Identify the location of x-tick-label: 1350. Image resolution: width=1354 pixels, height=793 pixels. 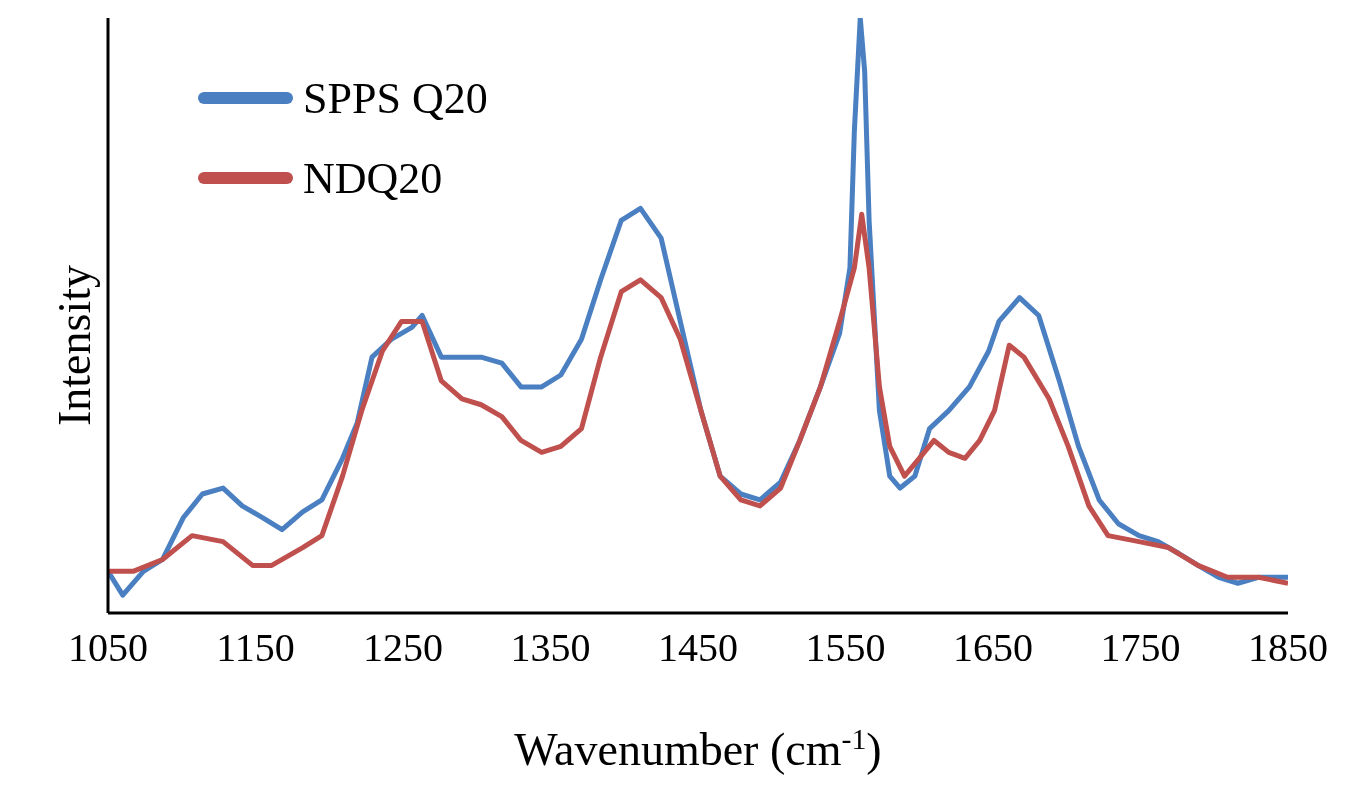
(550, 648).